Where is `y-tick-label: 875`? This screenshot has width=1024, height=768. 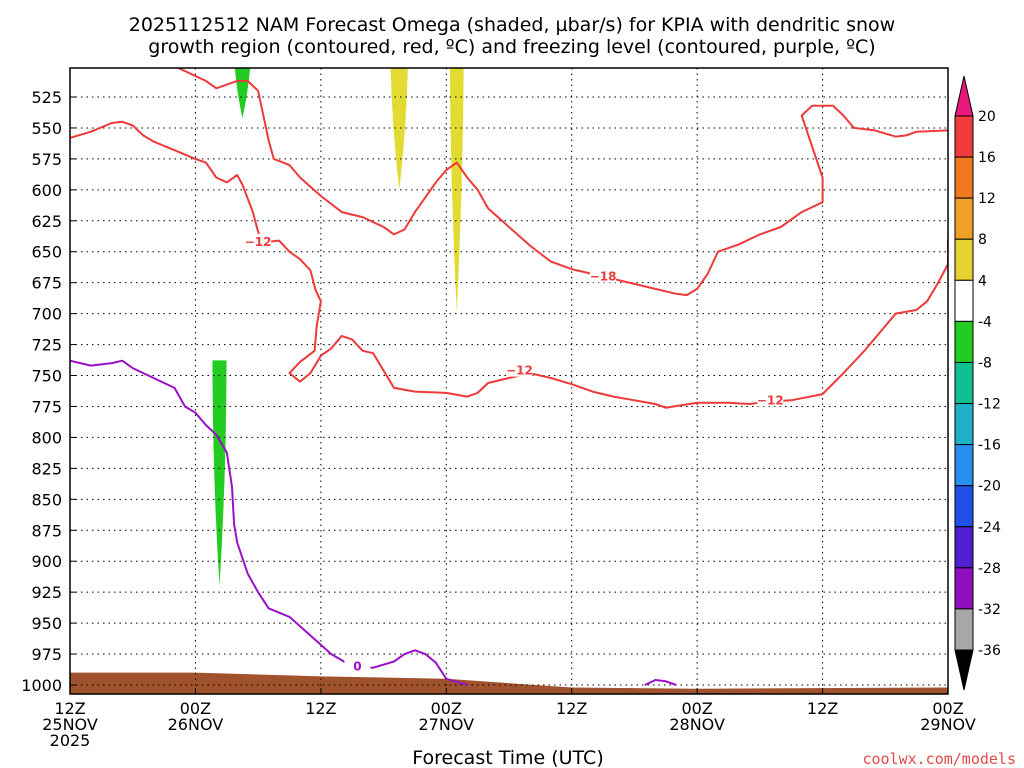
y-tick-label: 875 is located at coordinates (46, 530).